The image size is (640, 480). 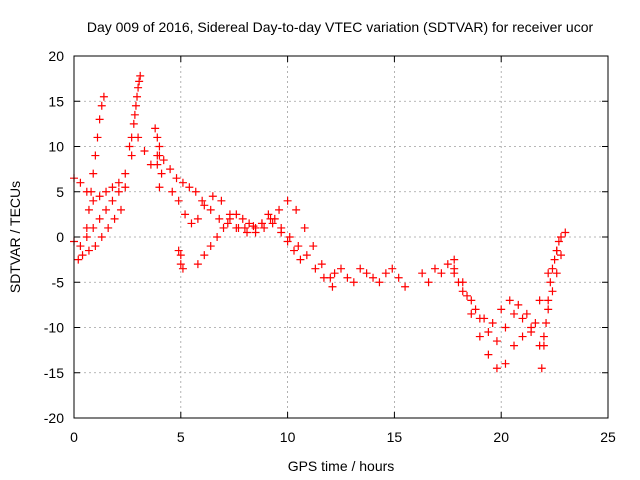 I want to click on series-cluster-mid, so click(x=394, y=273).